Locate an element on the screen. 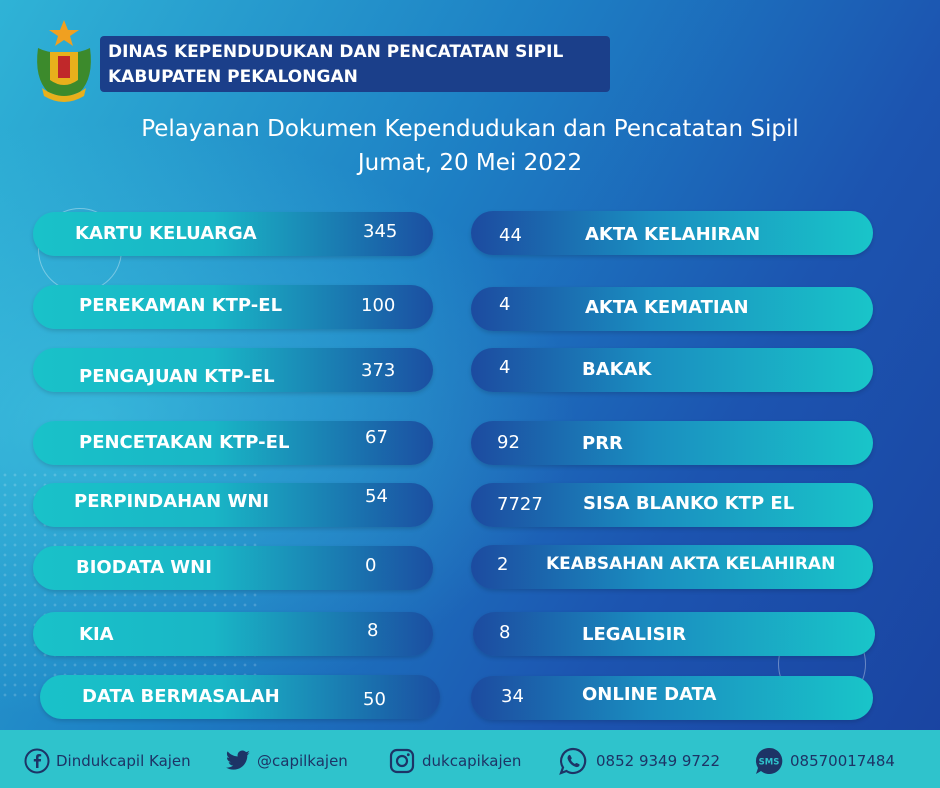 The height and width of the screenshot is (788, 940). stat-value: 100 is located at coordinates (378, 305).